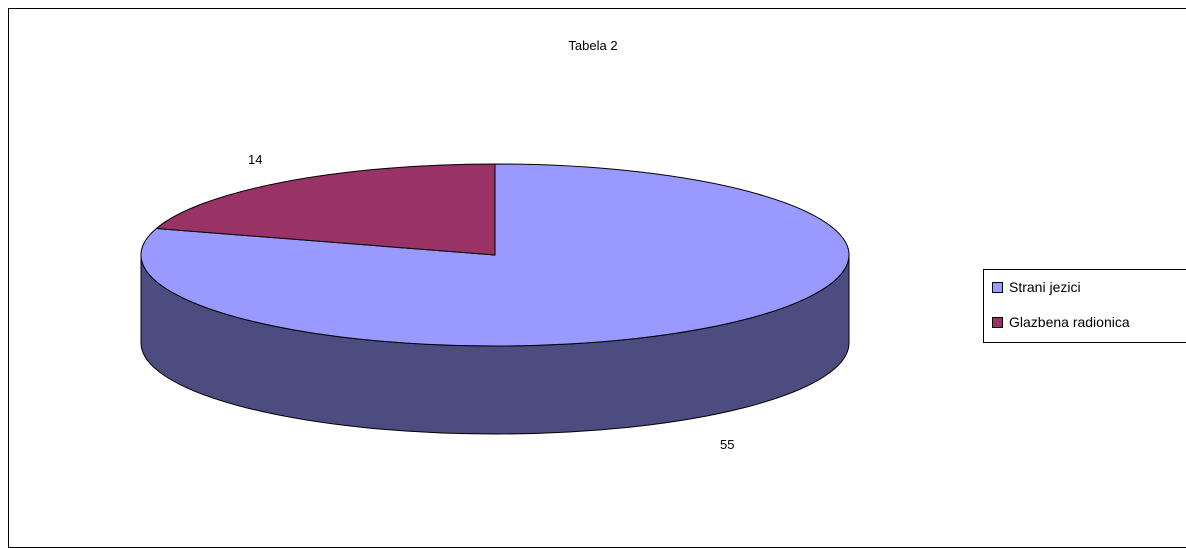  Describe the element at coordinates (255, 159) in the screenshot. I see `data-label-glazbena-radionica: 14` at that location.